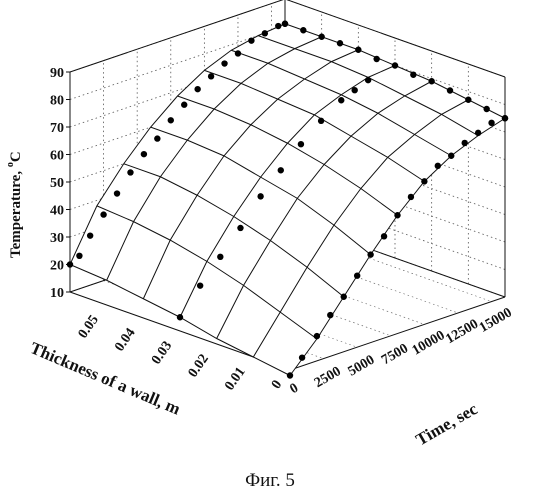  What do you see at coordinates (89, 327) in the screenshot?
I see `thickness-tick-label: 0.05` at bounding box center [89, 327].